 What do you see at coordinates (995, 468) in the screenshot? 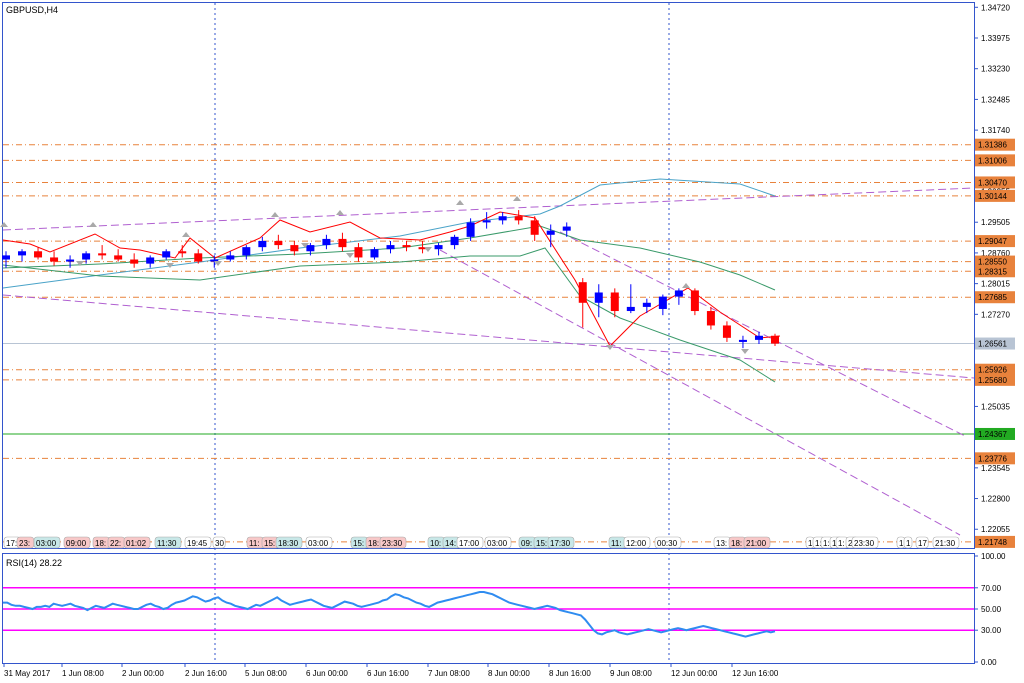
I see `price-tick-label: 1.23545` at bounding box center [995, 468].